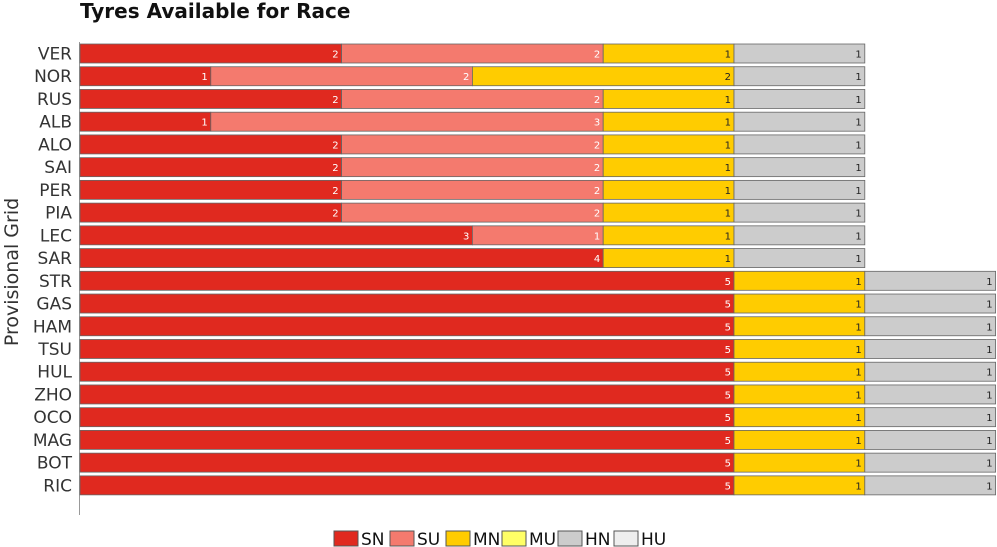  What do you see at coordinates (799, 326) in the screenshot?
I see `bar-mn-ham` at bounding box center [799, 326].